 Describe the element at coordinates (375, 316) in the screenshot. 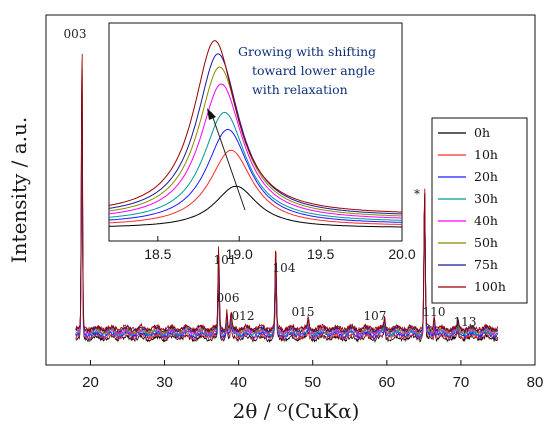

I see `peak-label: 107` at that location.